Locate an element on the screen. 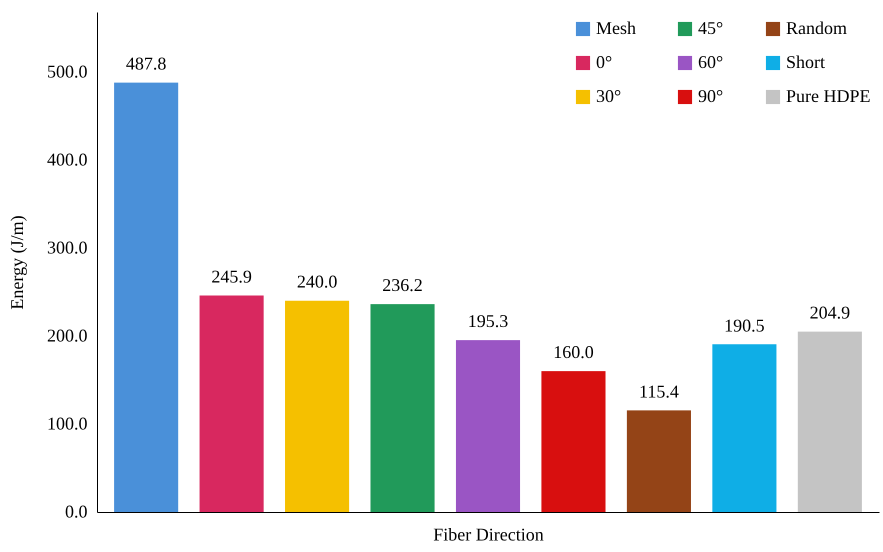 The height and width of the screenshot is (552, 883). data-label: 487.8 is located at coordinates (146, 64).